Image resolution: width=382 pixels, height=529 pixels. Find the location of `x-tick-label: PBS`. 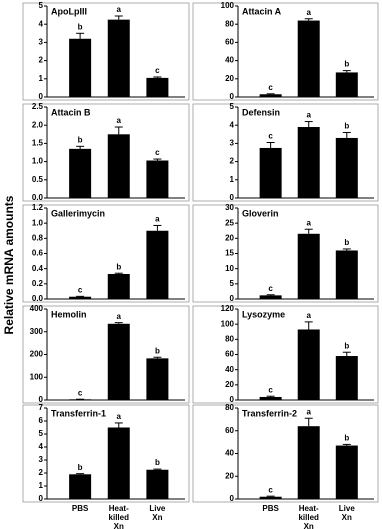

x-tick-label: PBS is located at coordinates (80, 508).